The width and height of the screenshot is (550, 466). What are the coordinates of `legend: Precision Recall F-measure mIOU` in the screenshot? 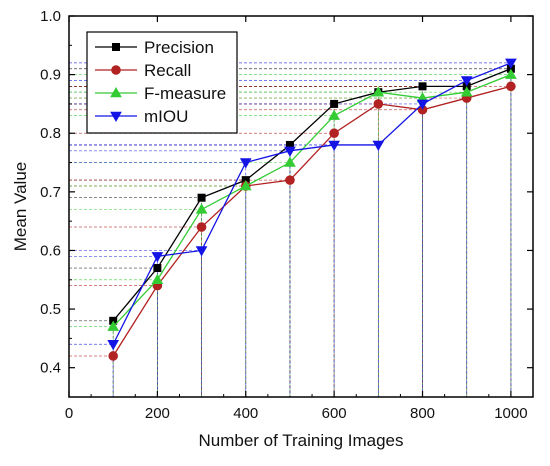 It's located at (162, 82).